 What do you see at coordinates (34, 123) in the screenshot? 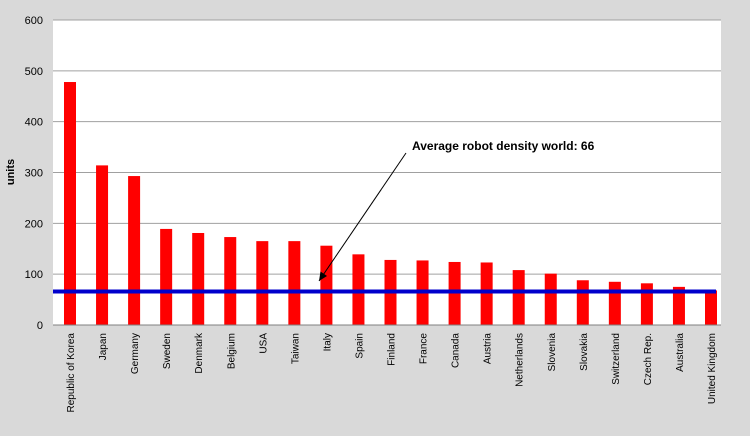
I see `y-tick-label: 400` at bounding box center [34, 123].